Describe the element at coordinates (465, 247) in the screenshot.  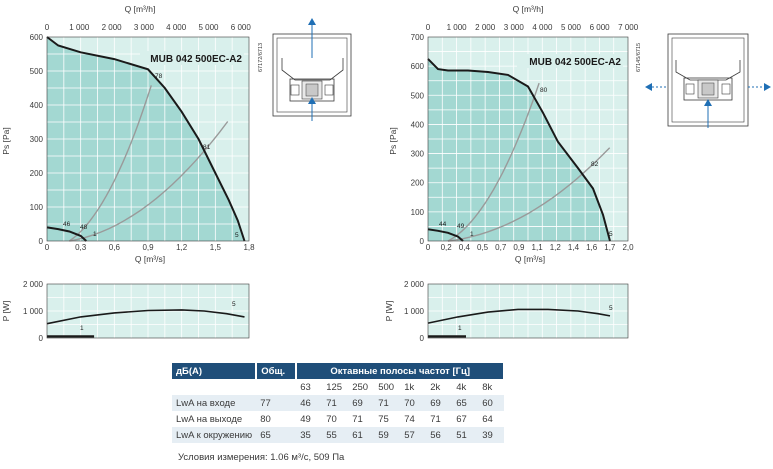
I see `bottom-tick-label: 0,4` at that location.